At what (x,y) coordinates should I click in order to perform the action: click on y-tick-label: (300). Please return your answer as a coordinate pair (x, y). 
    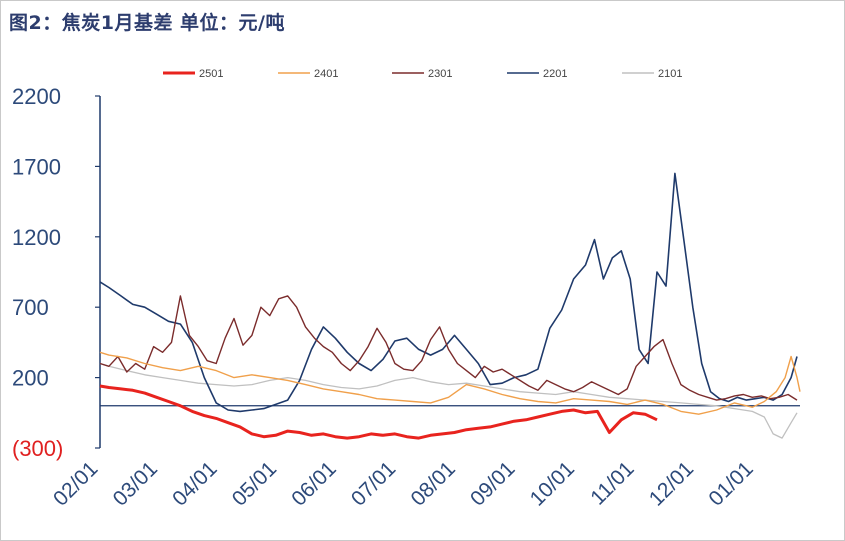
    Looking at the image, I should click on (37, 448).